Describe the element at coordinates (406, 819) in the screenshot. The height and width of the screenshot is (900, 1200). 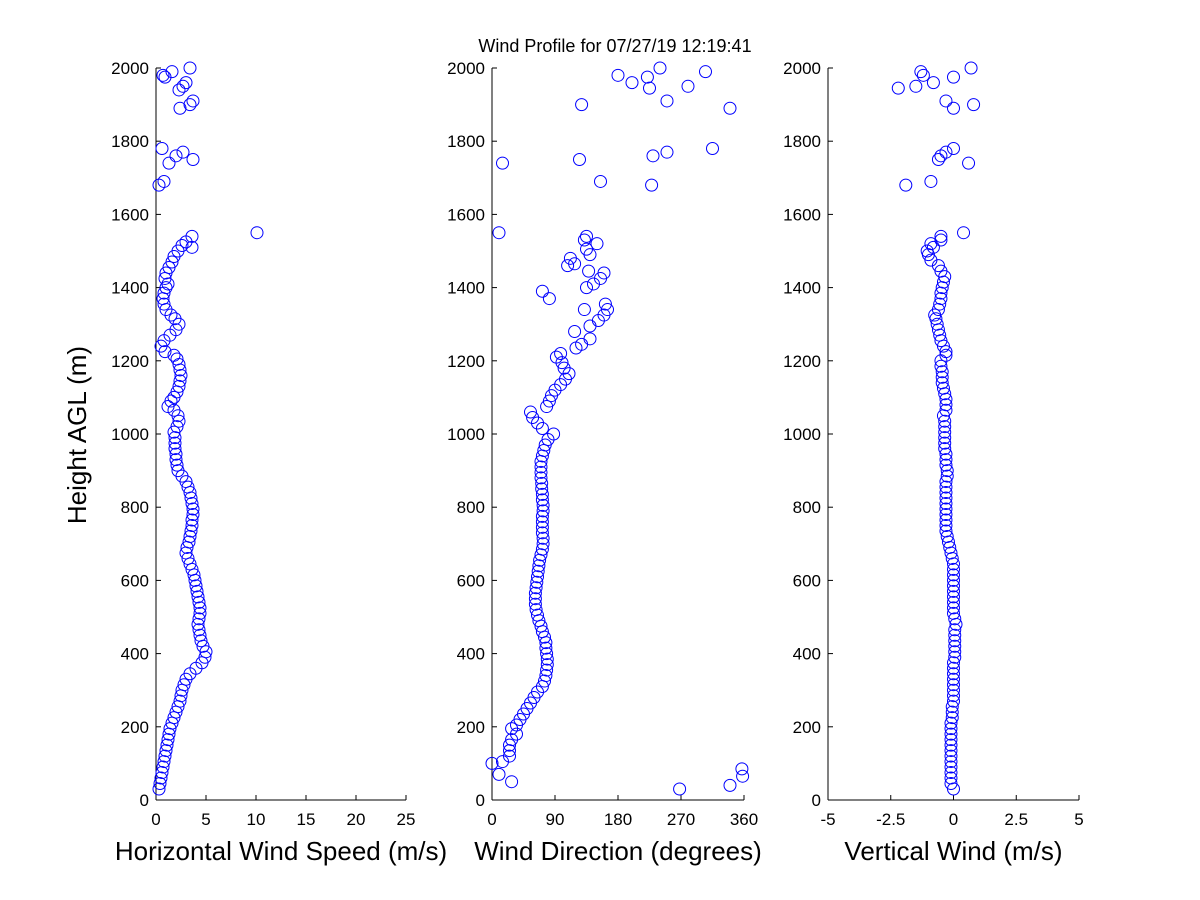
I see `x-tick-label: 25` at that location.